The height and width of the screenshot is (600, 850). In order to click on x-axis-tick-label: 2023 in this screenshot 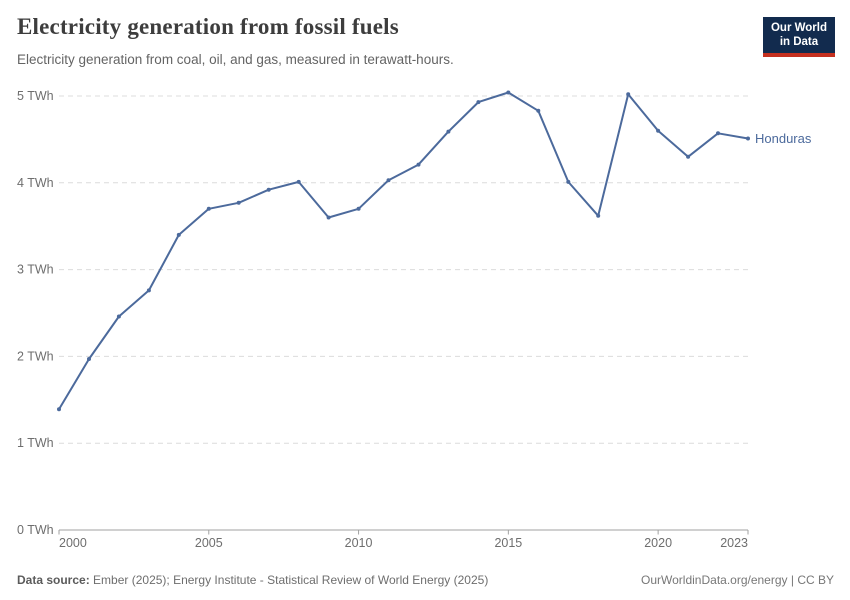, I will do `click(734, 543)`.